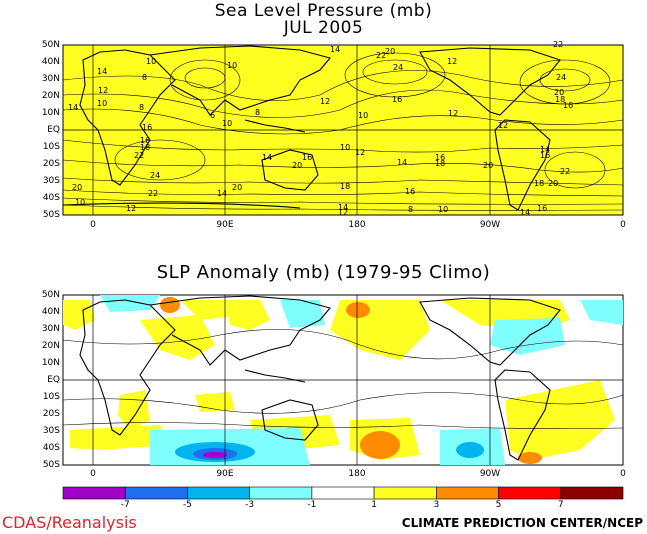 The height and width of the screenshot is (534, 647). What do you see at coordinates (323, 28) in the screenshot?
I see `top-panel-date: JUL 2005` at bounding box center [323, 28].